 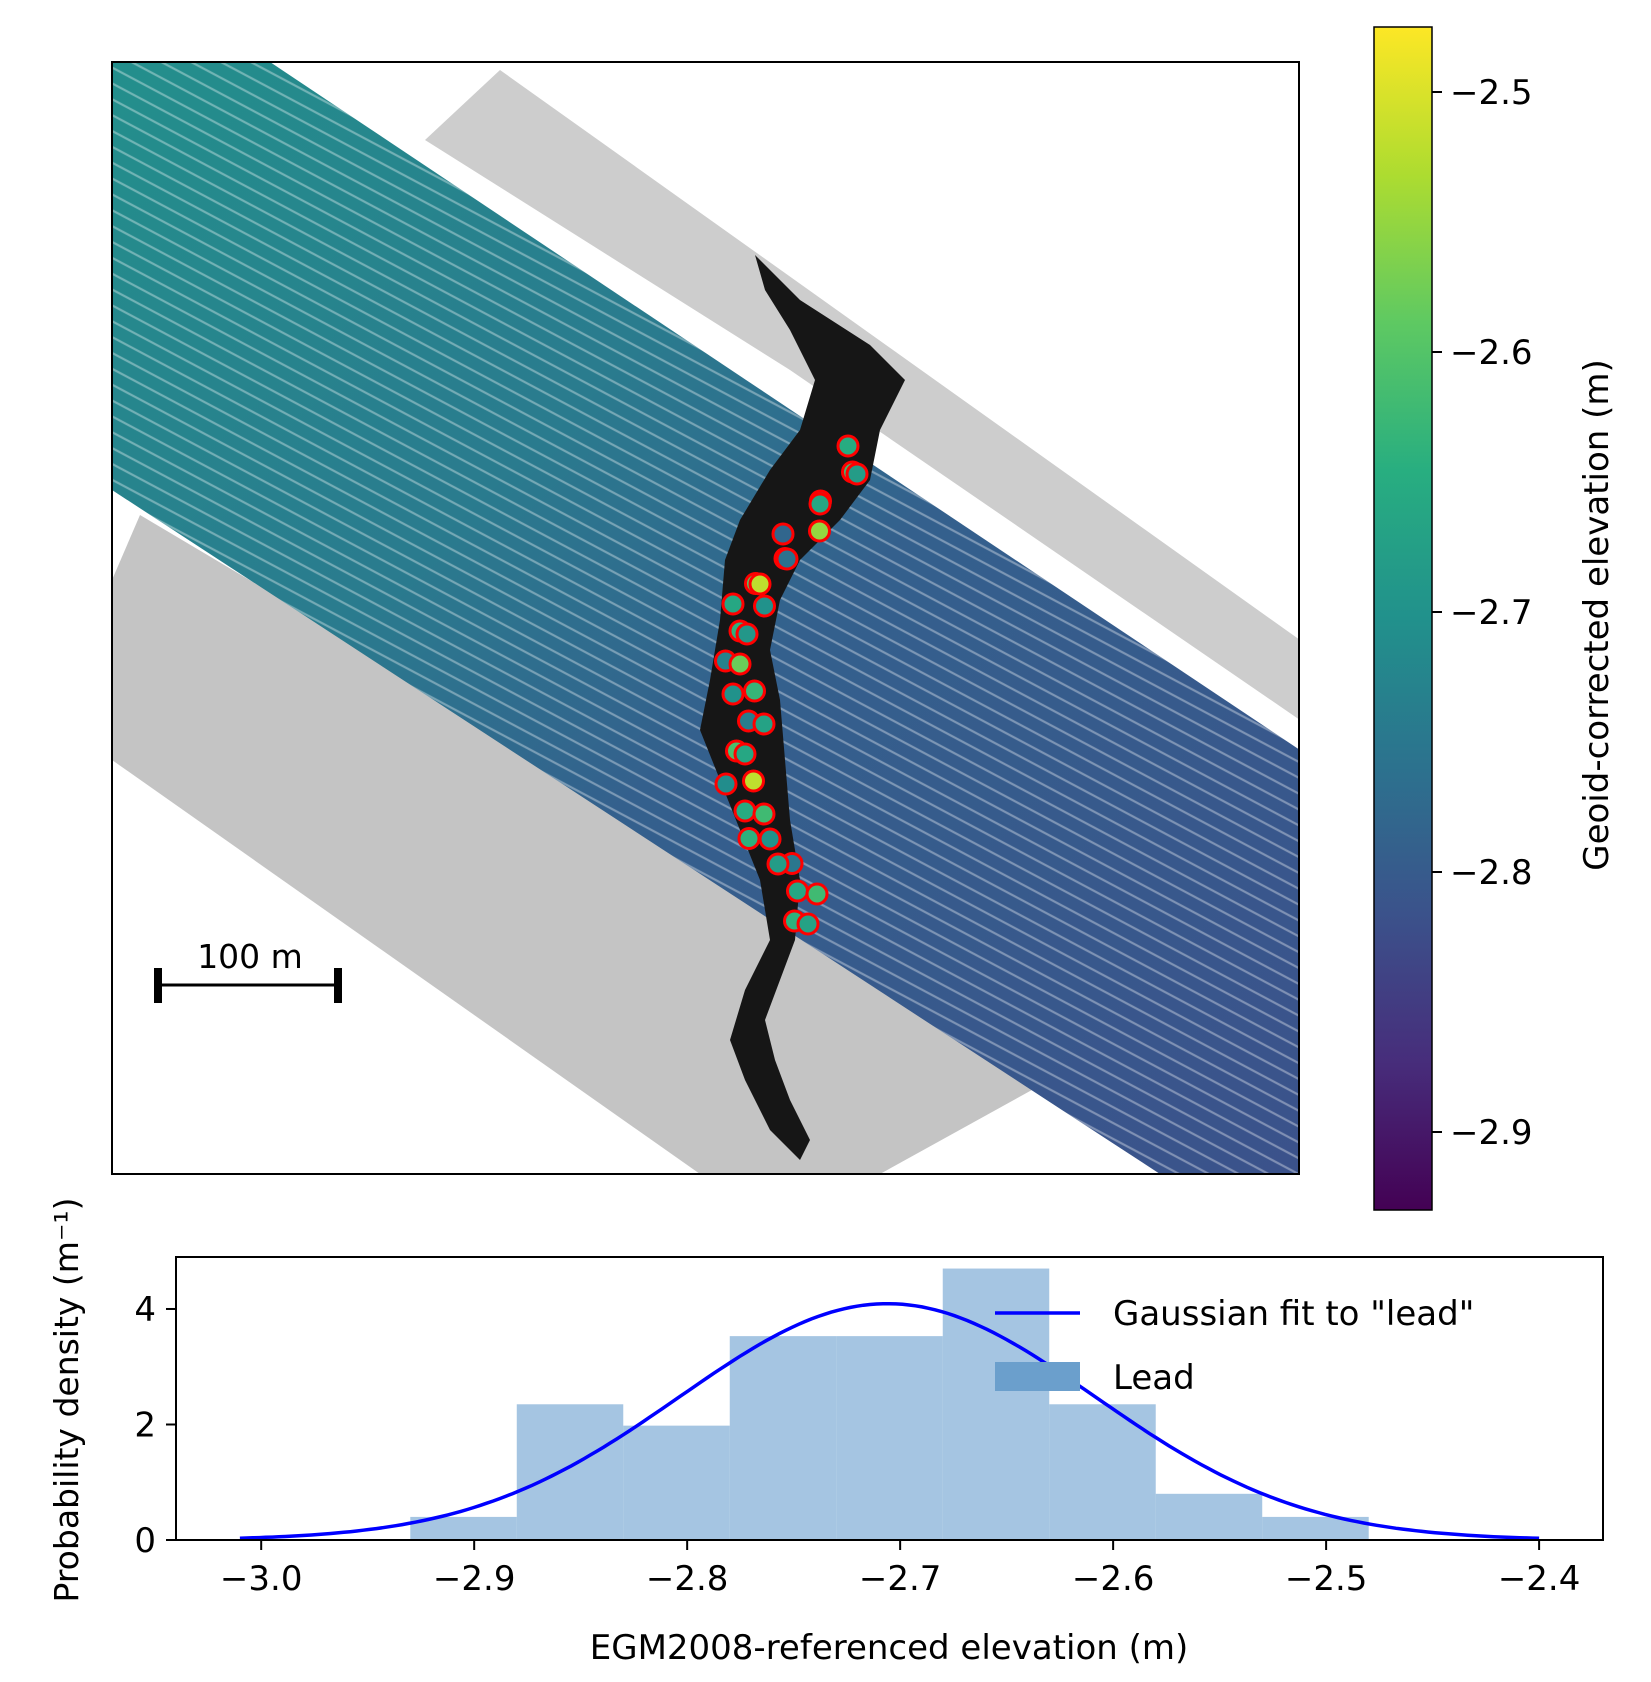 What do you see at coordinates (791, 685) in the screenshot?
I see `lead-elevation-markers` at bounding box center [791, 685].